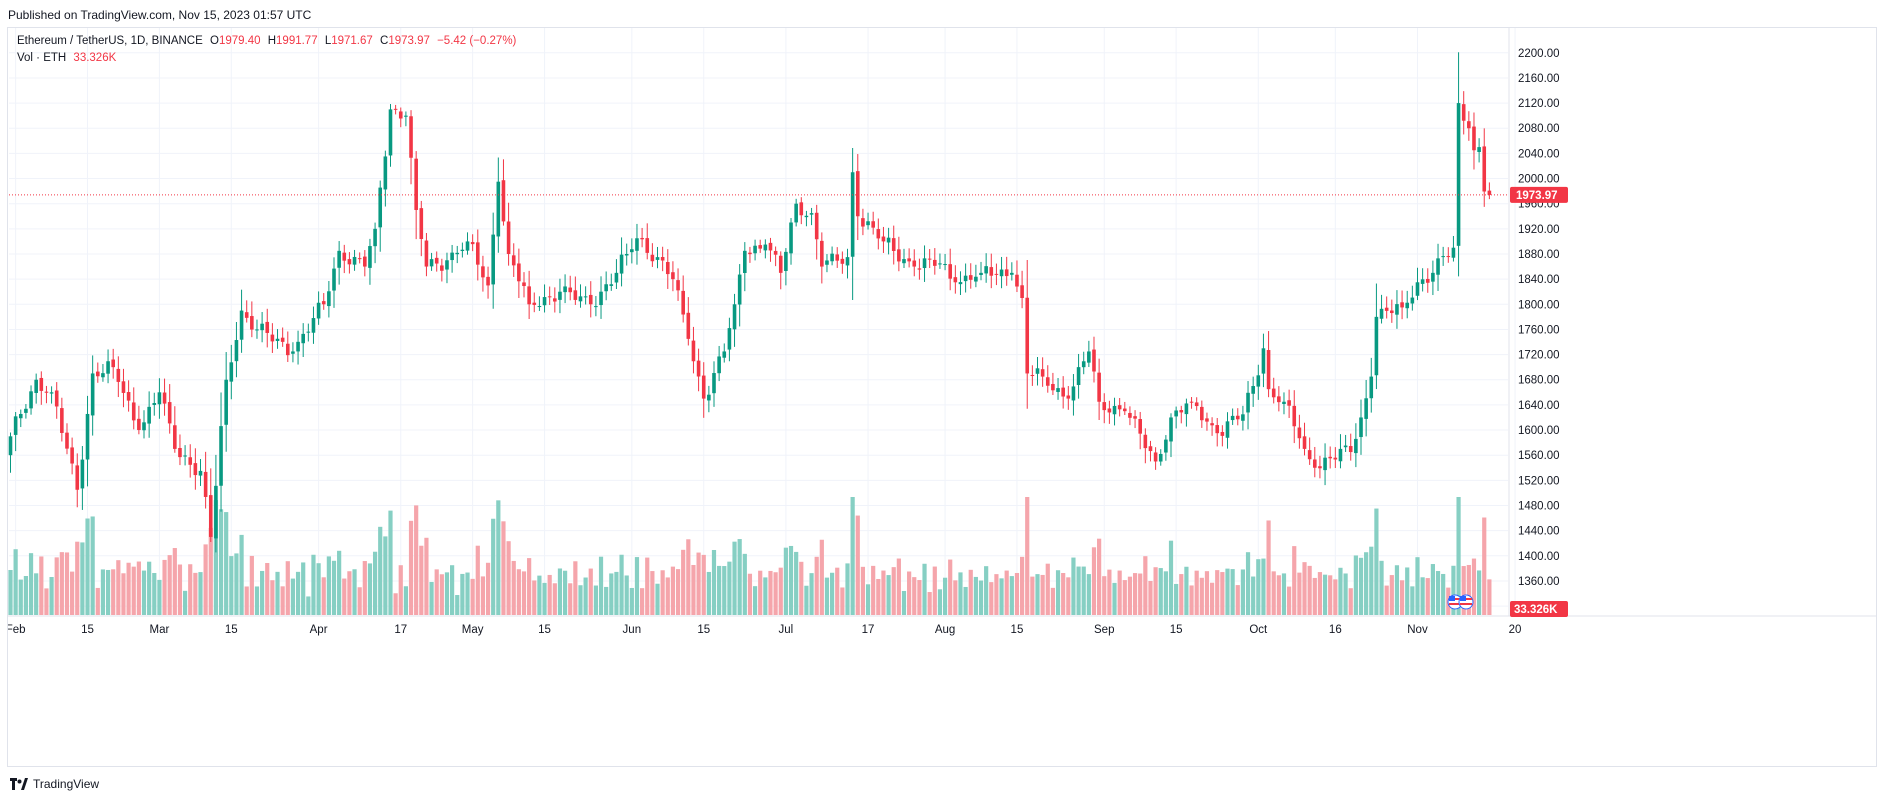  Describe the element at coordinates (1460, 602) in the screenshot. I see `us-flag-icon` at that location.